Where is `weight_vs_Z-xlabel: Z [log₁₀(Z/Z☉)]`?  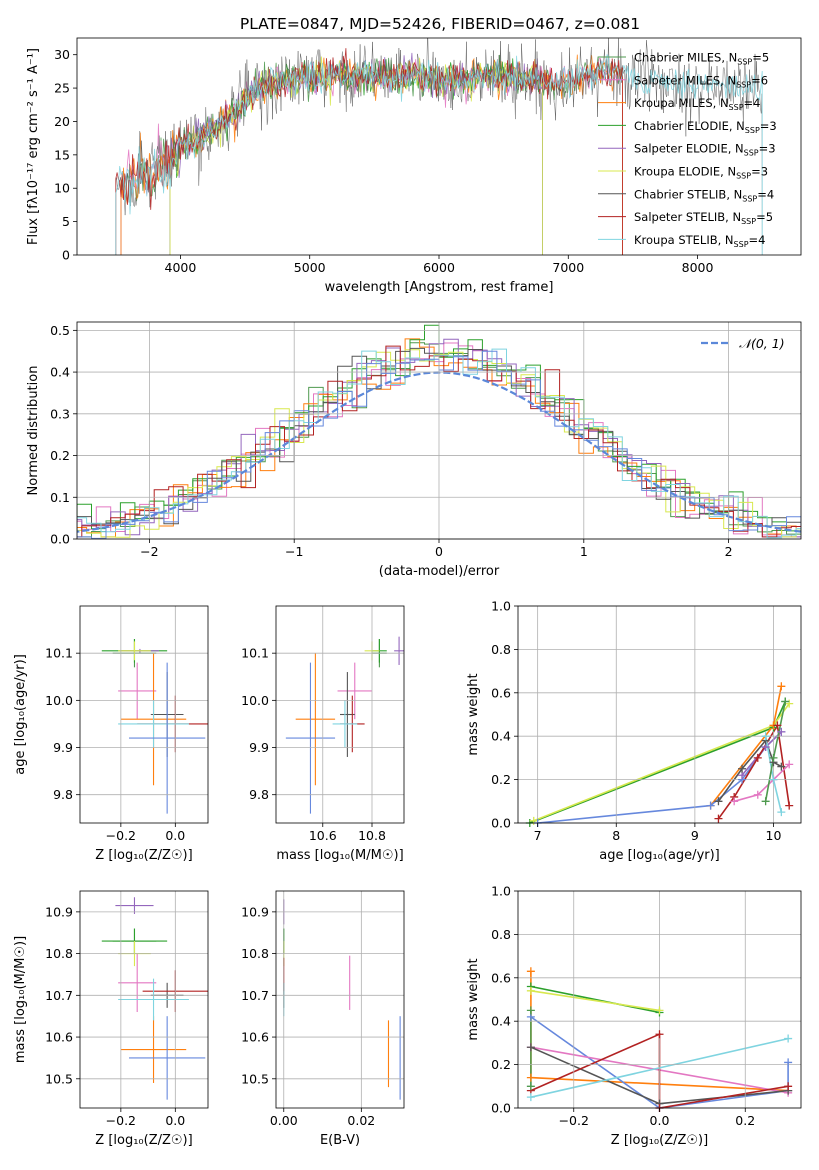 weight_vs_Z-xlabel: Z [log₁₀(Z/Z☉)] is located at coordinates (659, 1140).